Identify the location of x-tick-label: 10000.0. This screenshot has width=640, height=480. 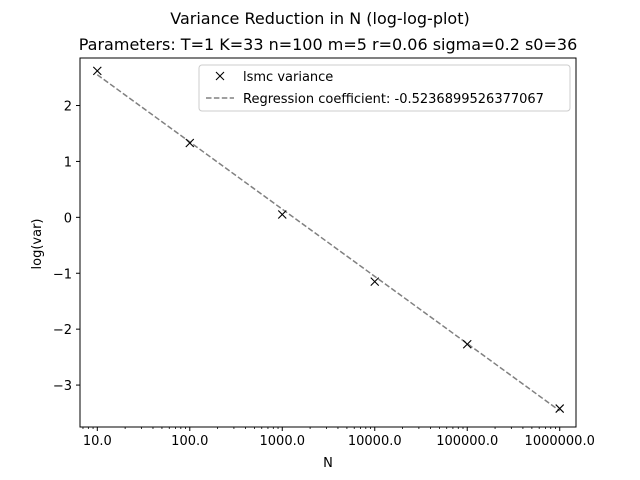
(375, 441).